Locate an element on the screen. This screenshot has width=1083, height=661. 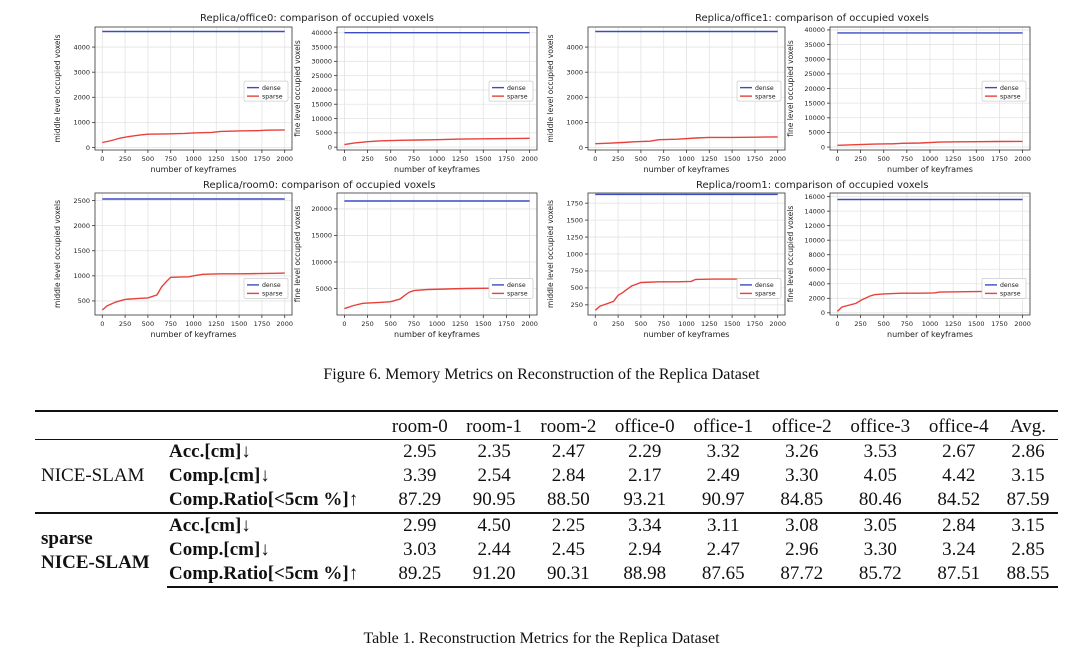
y-tick-label: 500 is located at coordinates (84, 301).